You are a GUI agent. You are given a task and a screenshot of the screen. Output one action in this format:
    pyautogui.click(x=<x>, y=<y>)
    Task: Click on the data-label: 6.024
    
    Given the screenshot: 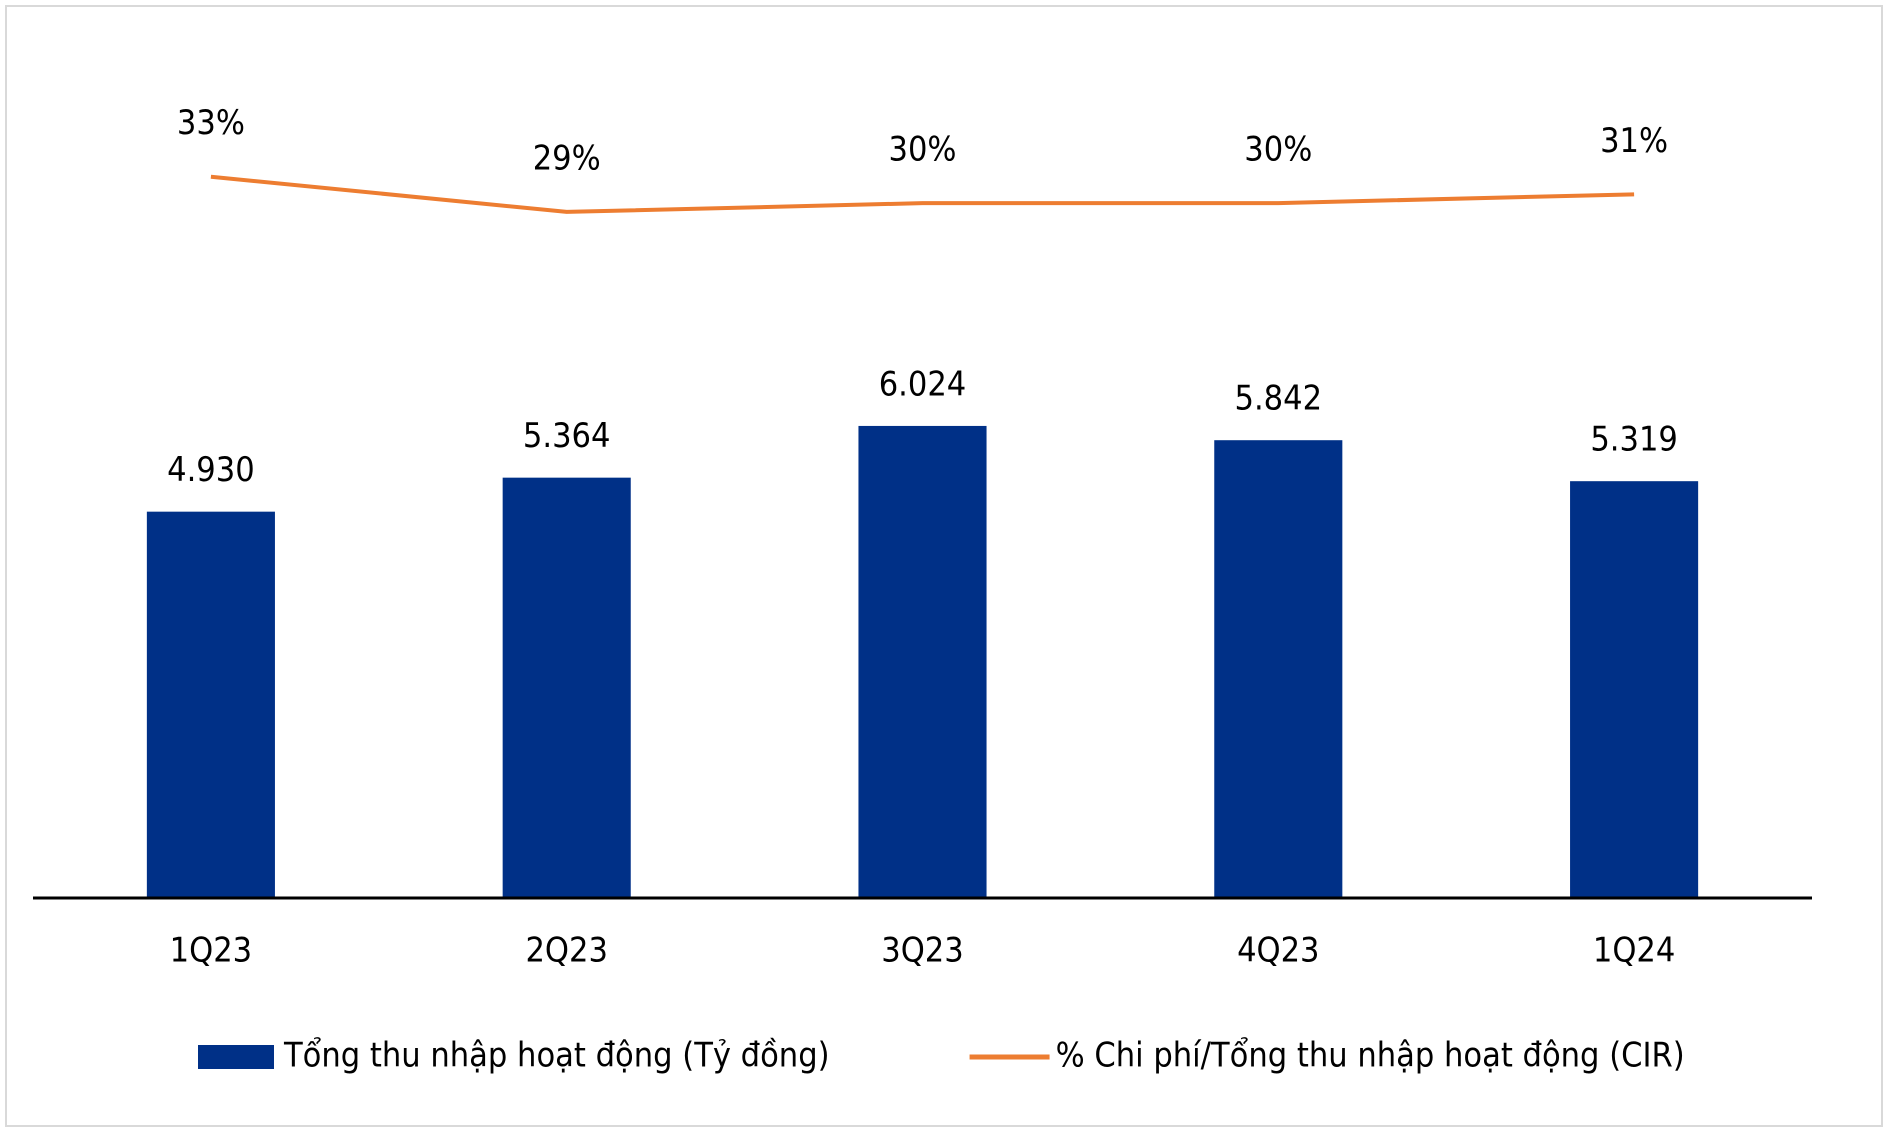 What is the action you would take?
    pyautogui.click(x=923, y=384)
    